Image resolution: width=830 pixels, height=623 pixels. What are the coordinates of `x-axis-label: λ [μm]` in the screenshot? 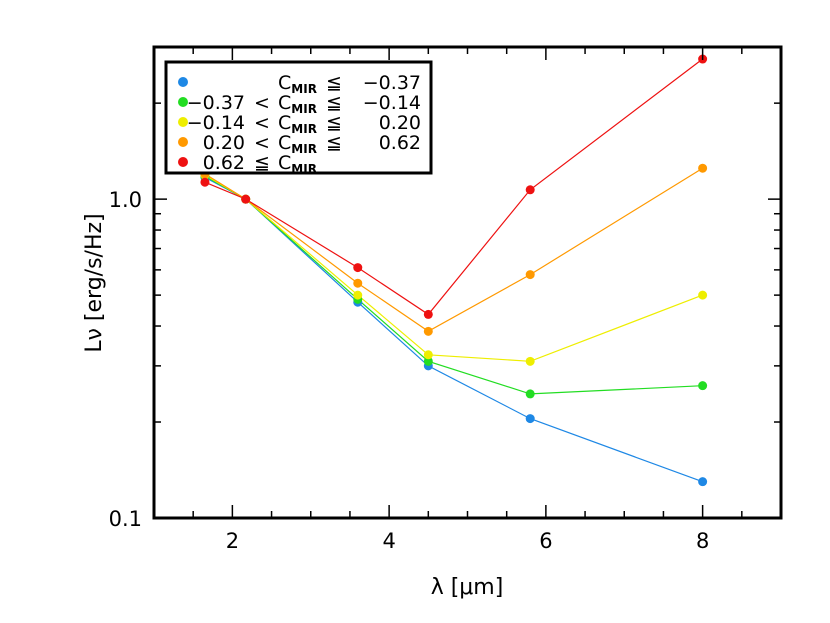 It's located at (467, 587).